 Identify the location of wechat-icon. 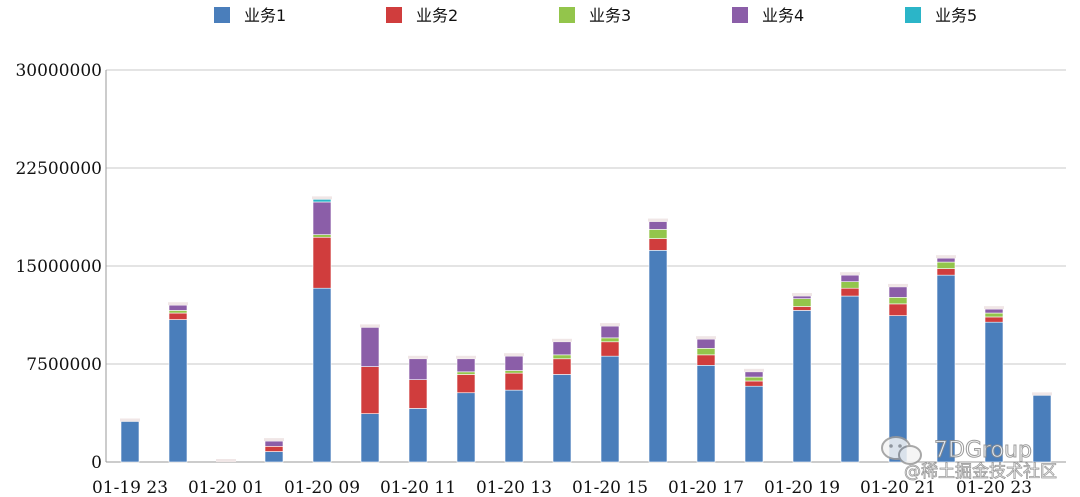
(901, 450).